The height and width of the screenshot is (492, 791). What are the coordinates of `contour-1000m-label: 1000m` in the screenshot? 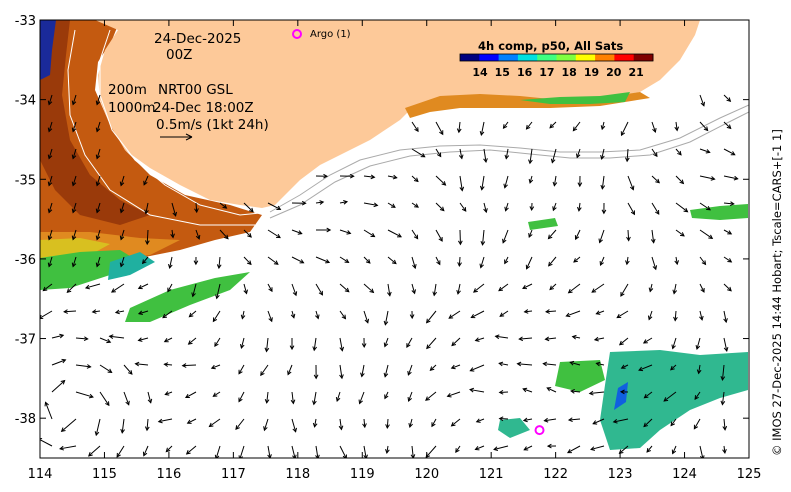 It's located at (132, 108).